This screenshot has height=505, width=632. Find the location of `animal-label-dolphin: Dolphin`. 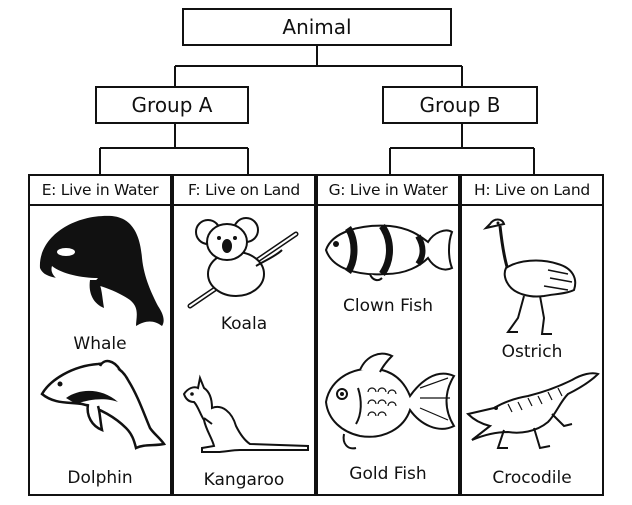

animal-label-dolphin: Dolphin is located at coordinates (100, 478).